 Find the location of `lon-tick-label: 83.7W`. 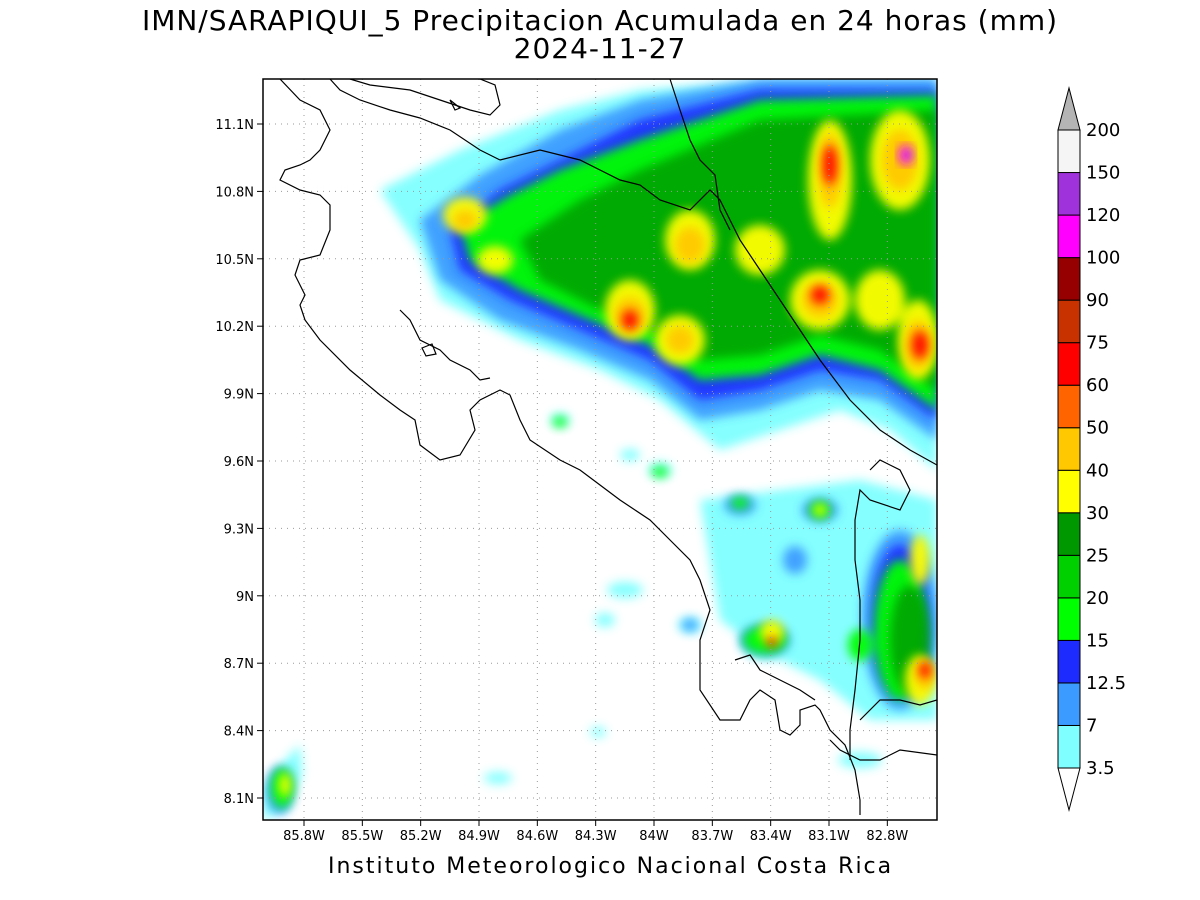

lon-tick-label: 83.7W is located at coordinates (712, 836).